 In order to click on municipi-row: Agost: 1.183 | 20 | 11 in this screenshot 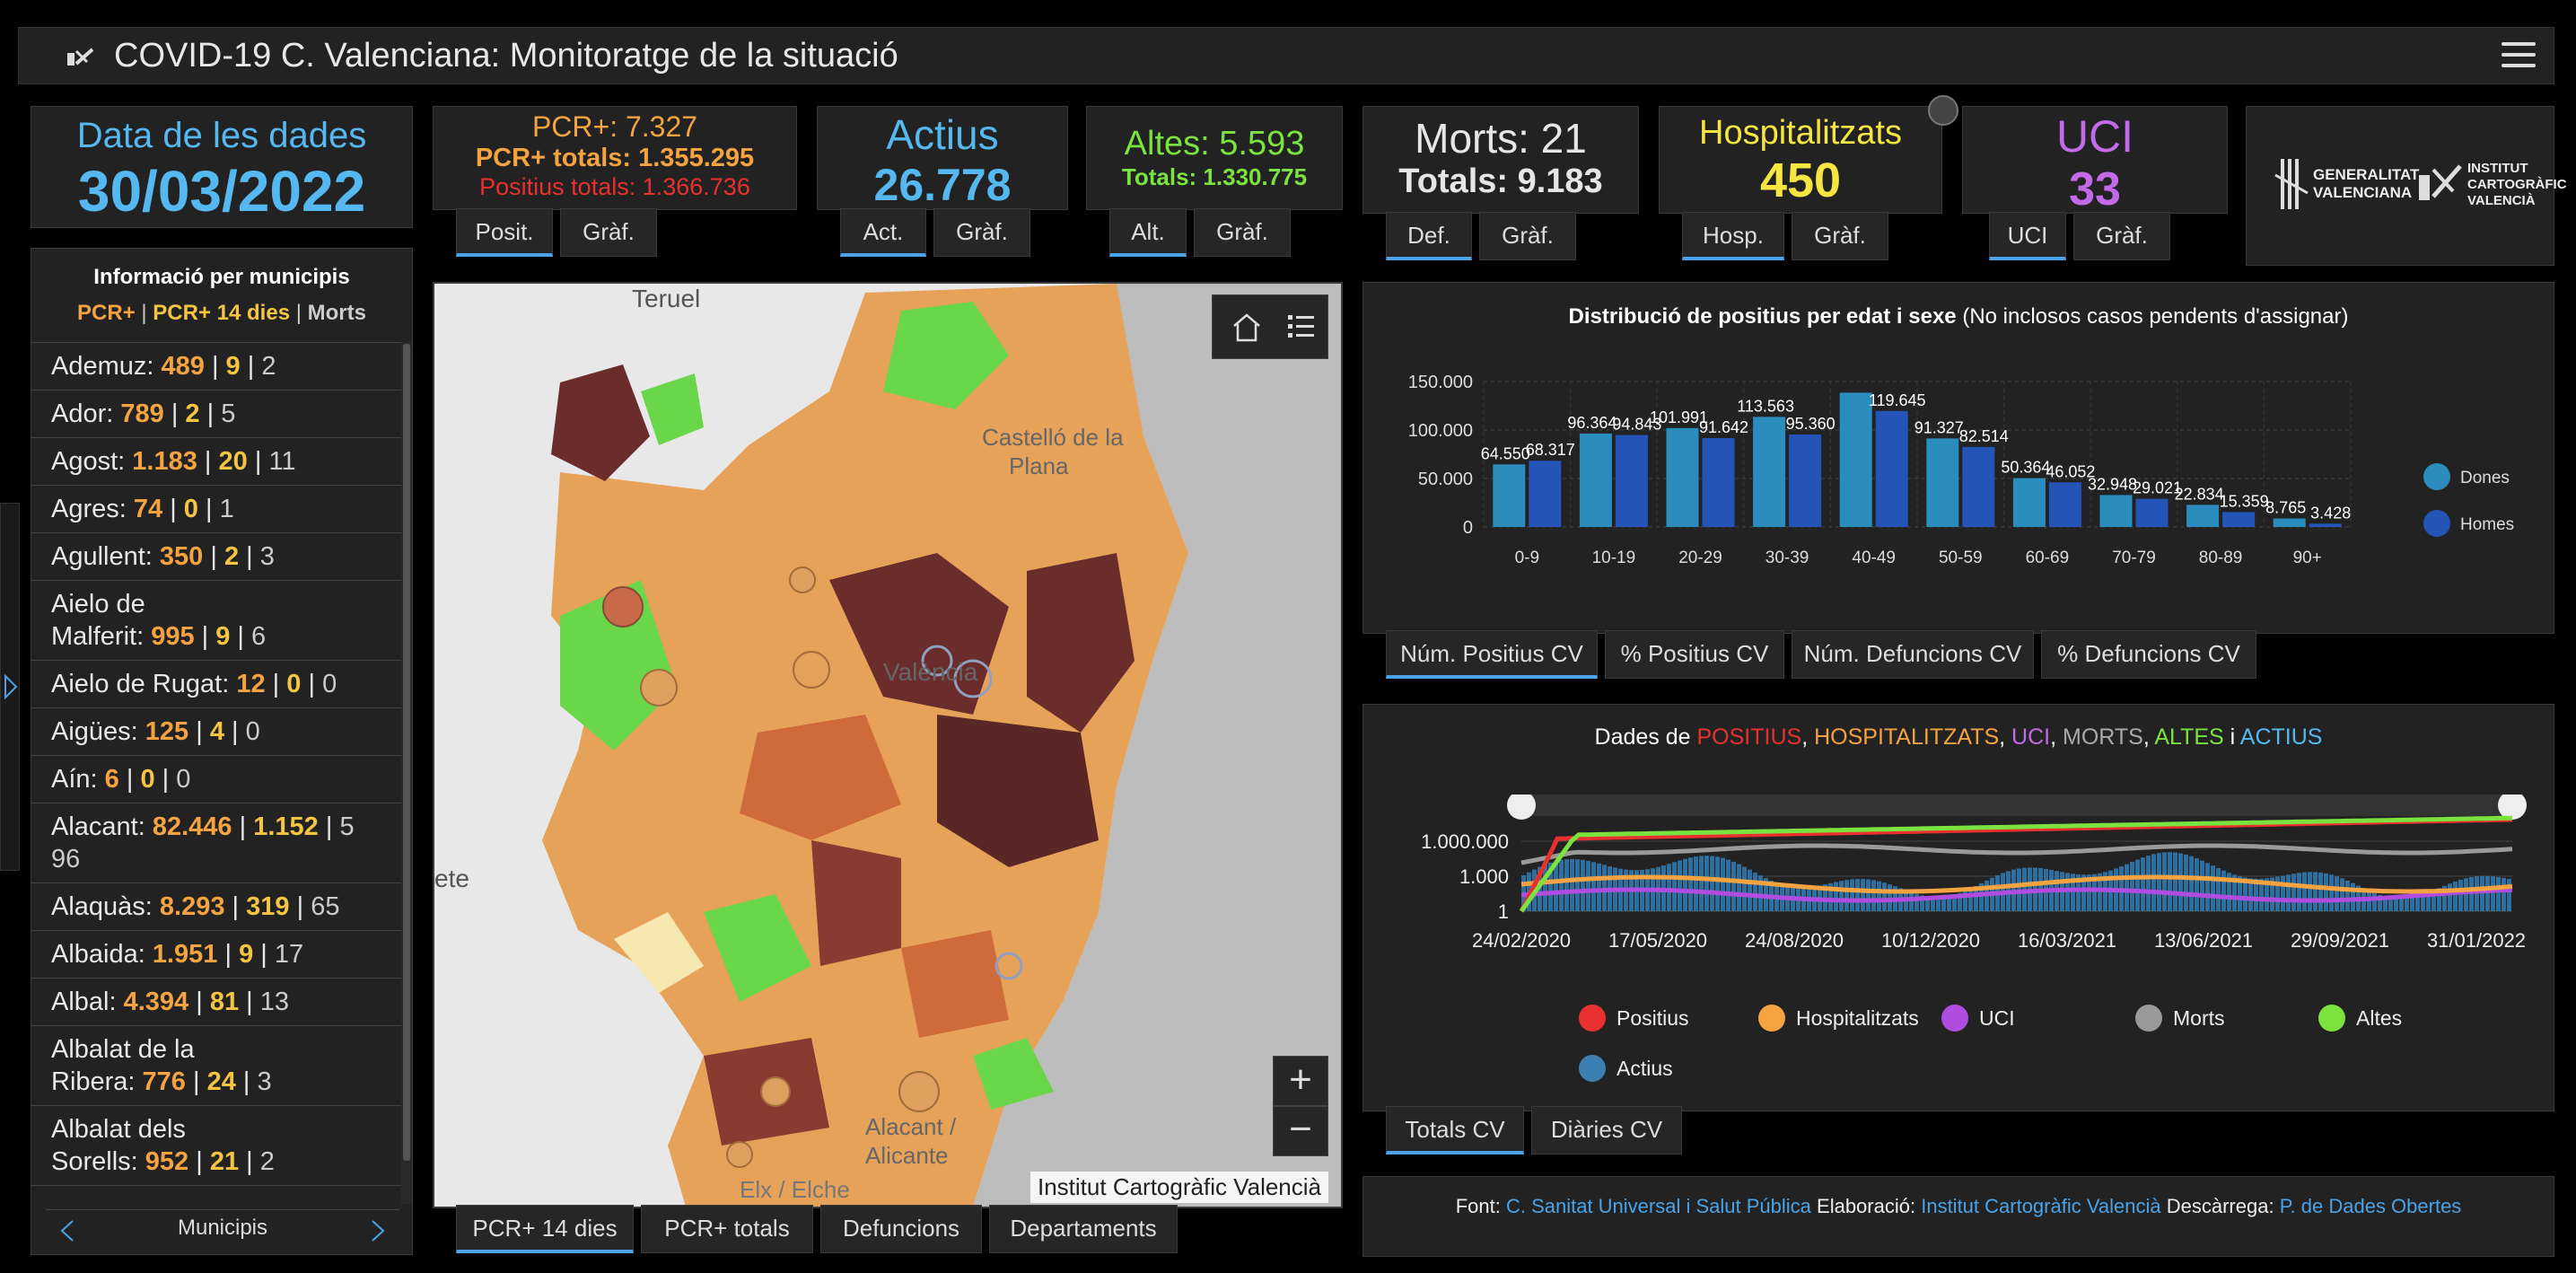, I will do `click(216, 462)`.